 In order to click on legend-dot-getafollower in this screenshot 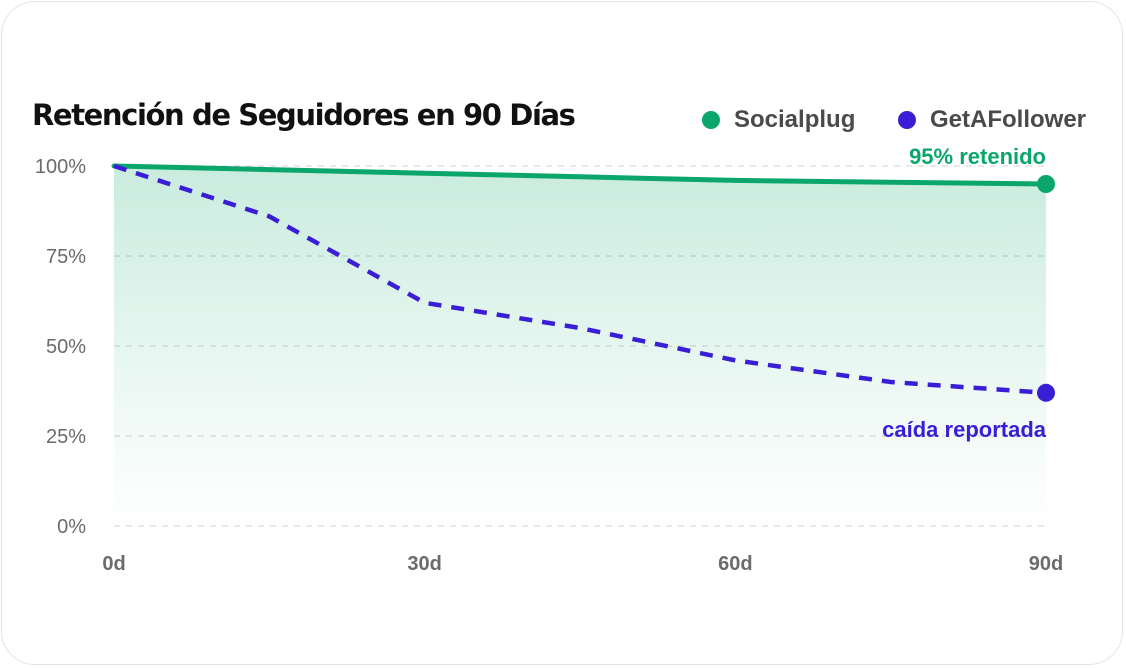, I will do `click(907, 120)`.